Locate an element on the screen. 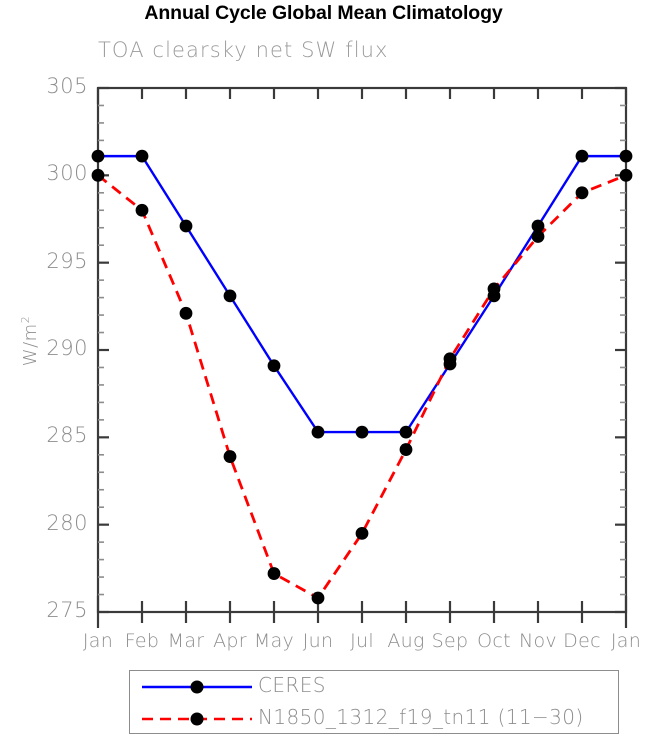 The width and height of the screenshot is (647, 747). legend-label-0: CERES is located at coordinates (292, 685).